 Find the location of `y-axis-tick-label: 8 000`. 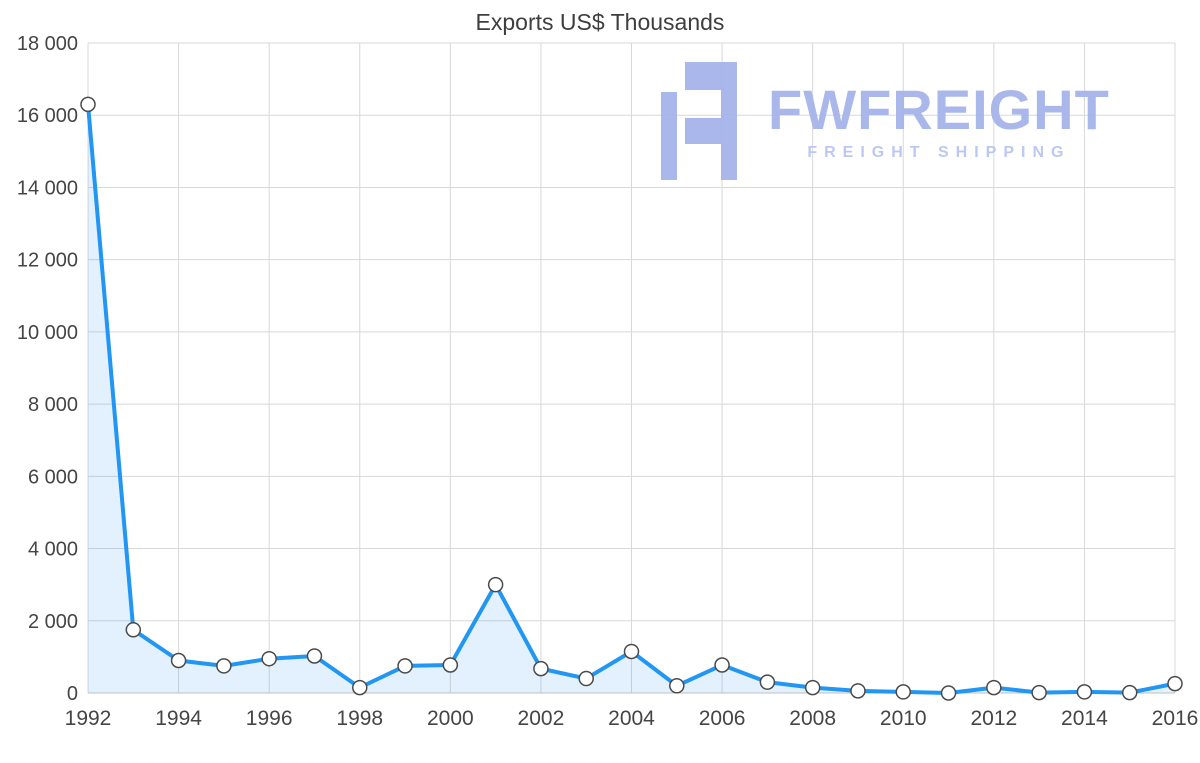

y-axis-tick-label: 8 000 is located at coordinates (53, 405).